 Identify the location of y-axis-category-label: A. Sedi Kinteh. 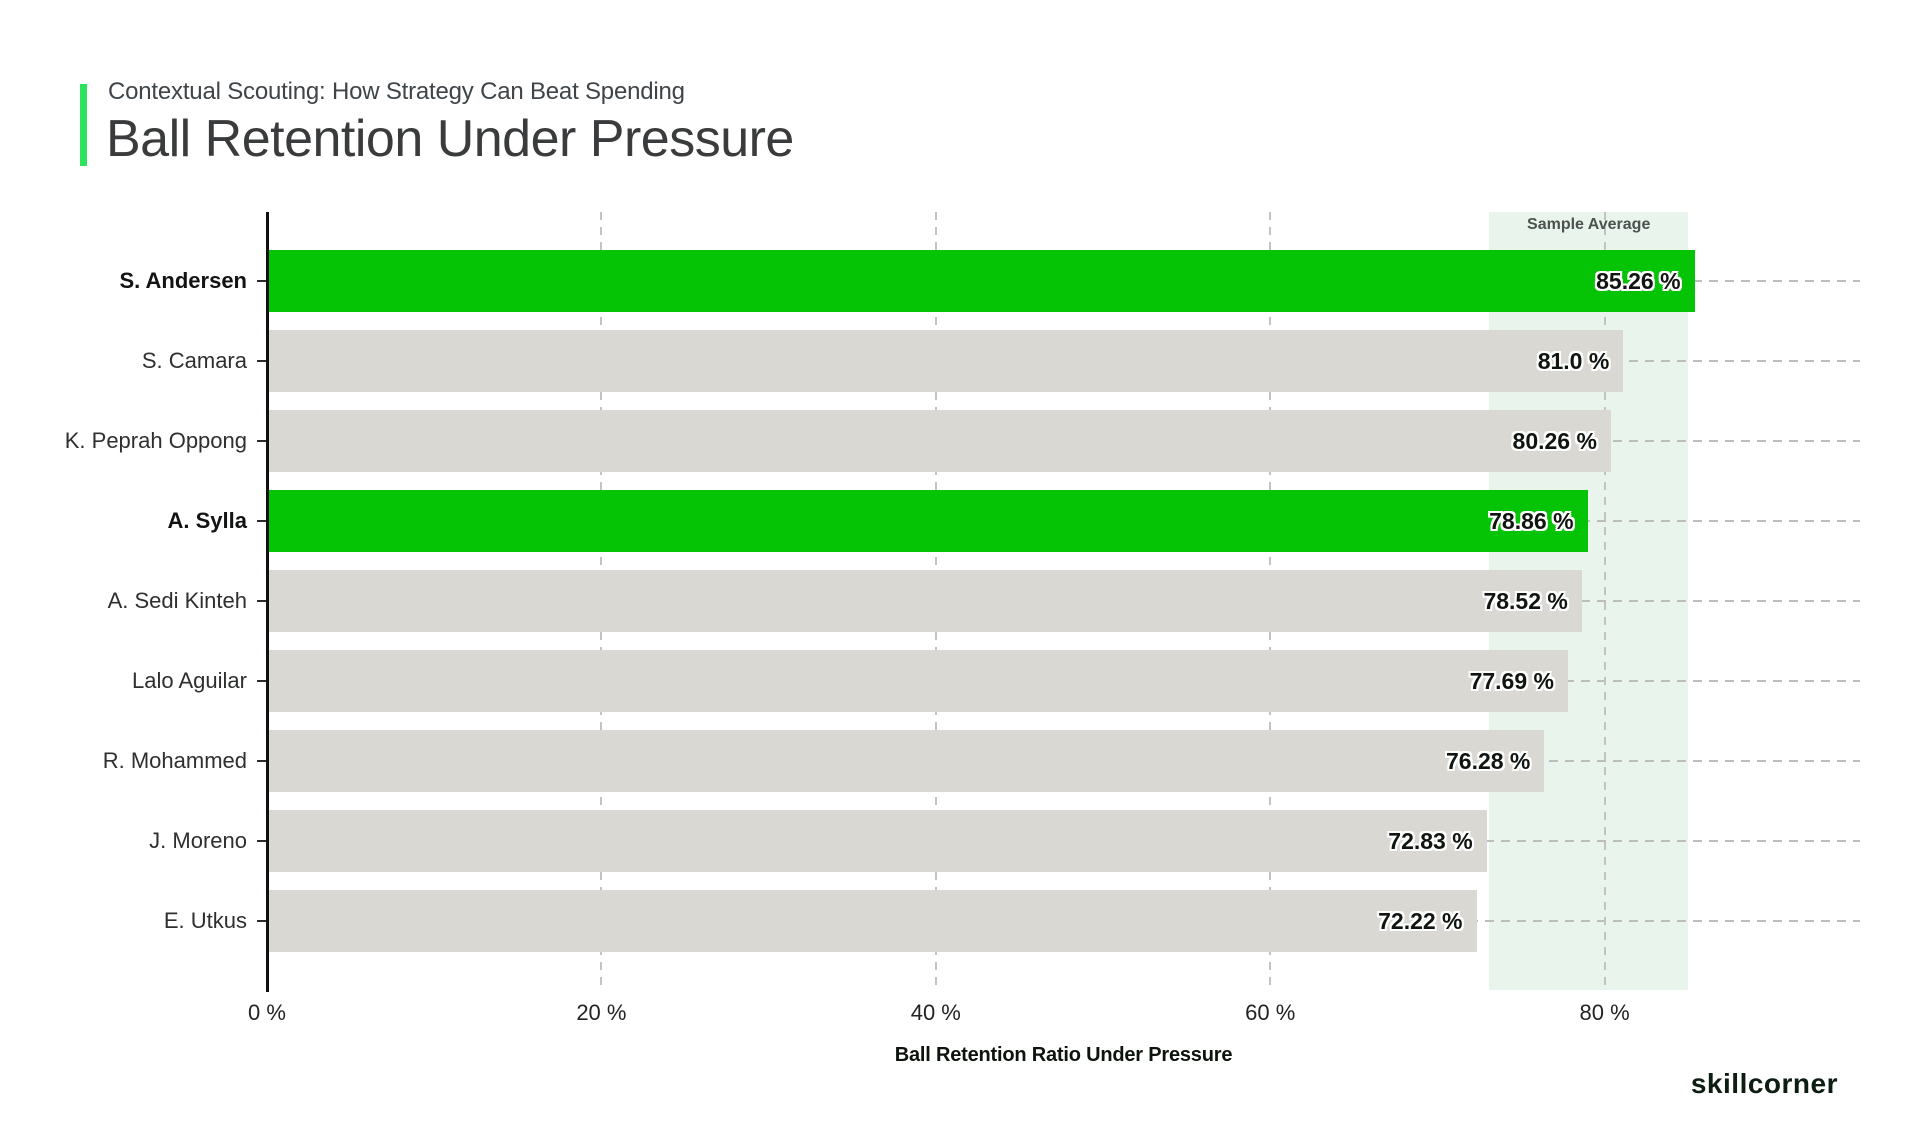
(177, 600).